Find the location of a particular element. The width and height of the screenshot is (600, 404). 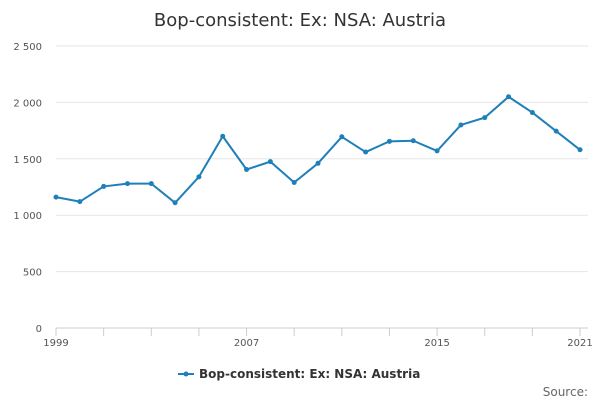

y-tick-label: 1 500 is located at coordinates (27, 160).